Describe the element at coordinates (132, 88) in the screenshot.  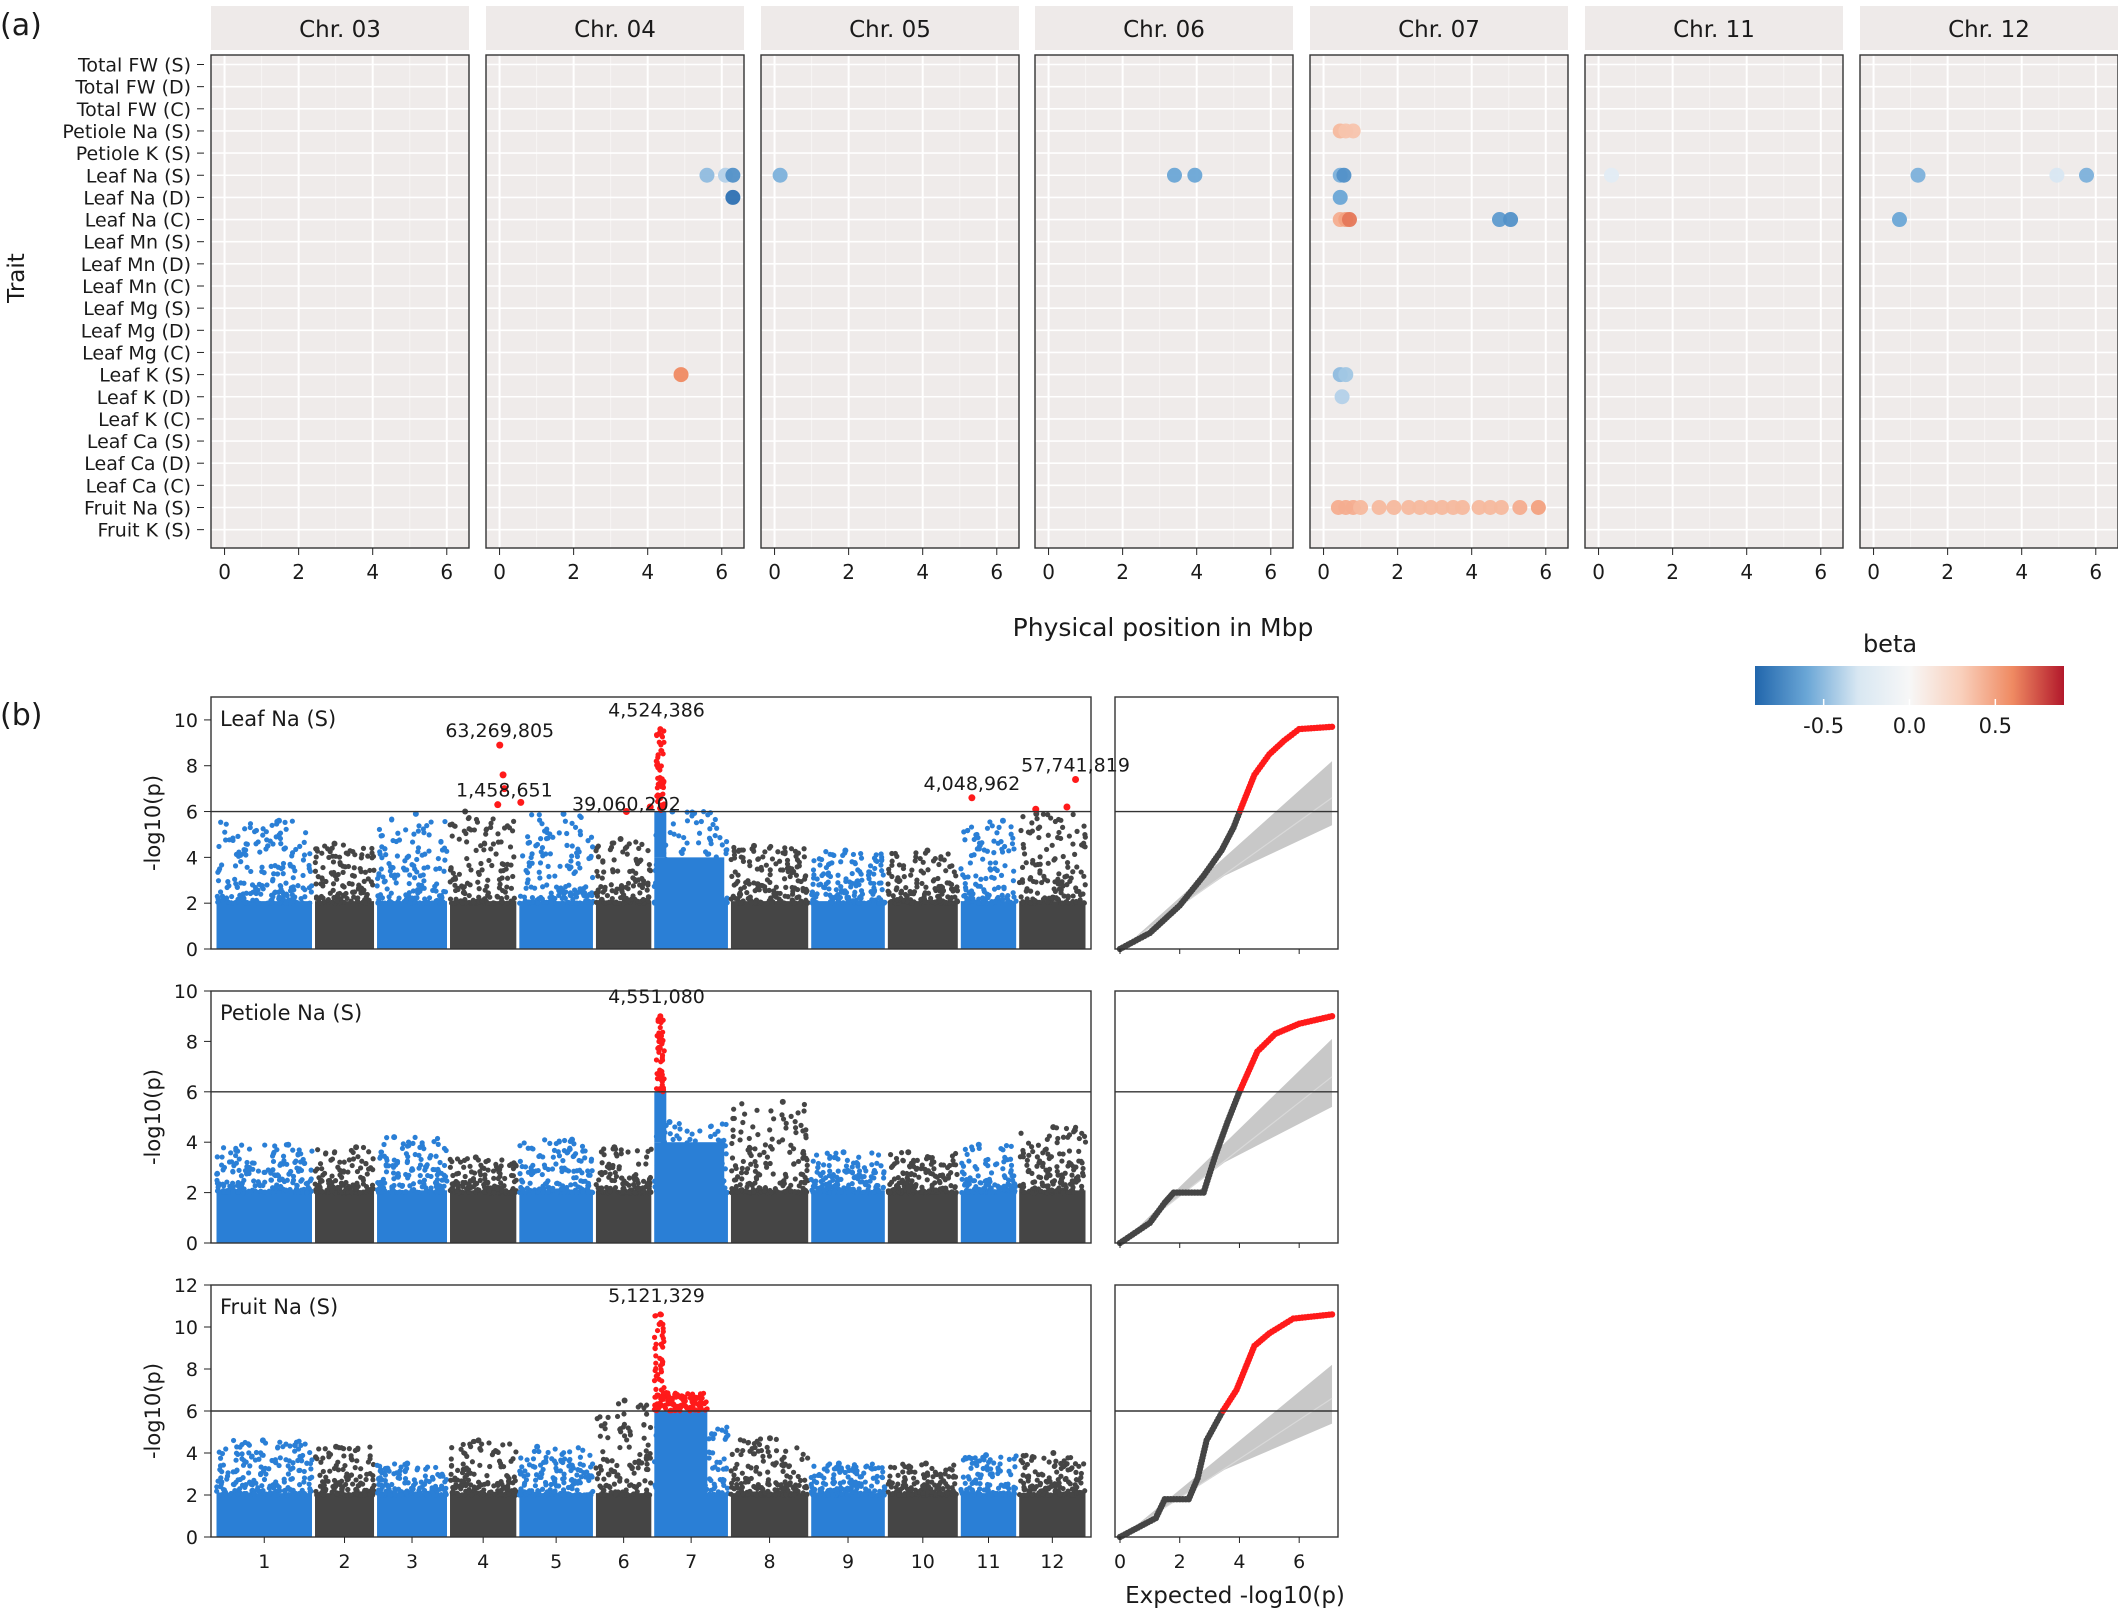
I see `trait-label: Total FW (D)` at that location.